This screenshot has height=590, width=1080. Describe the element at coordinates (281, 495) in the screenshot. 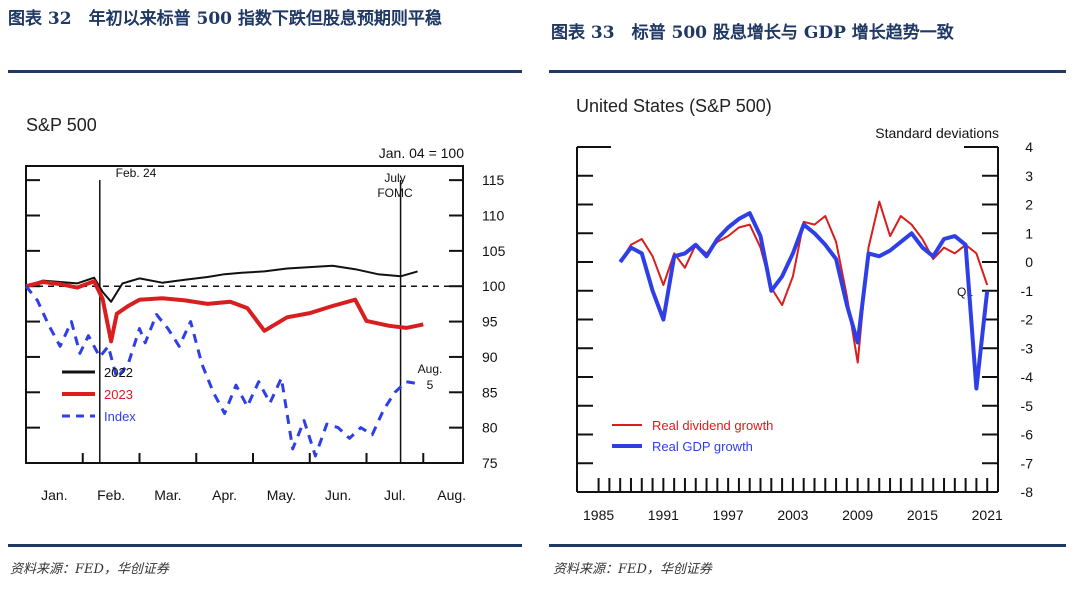

I see `chart1-xtick-label: May.` at that location.